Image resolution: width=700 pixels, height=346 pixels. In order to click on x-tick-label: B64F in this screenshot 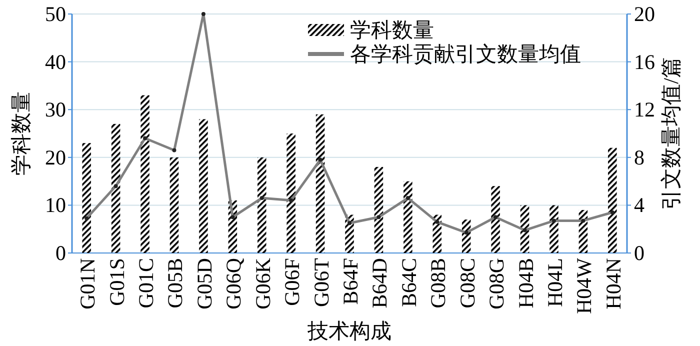, I will do `click(350, 281)`.